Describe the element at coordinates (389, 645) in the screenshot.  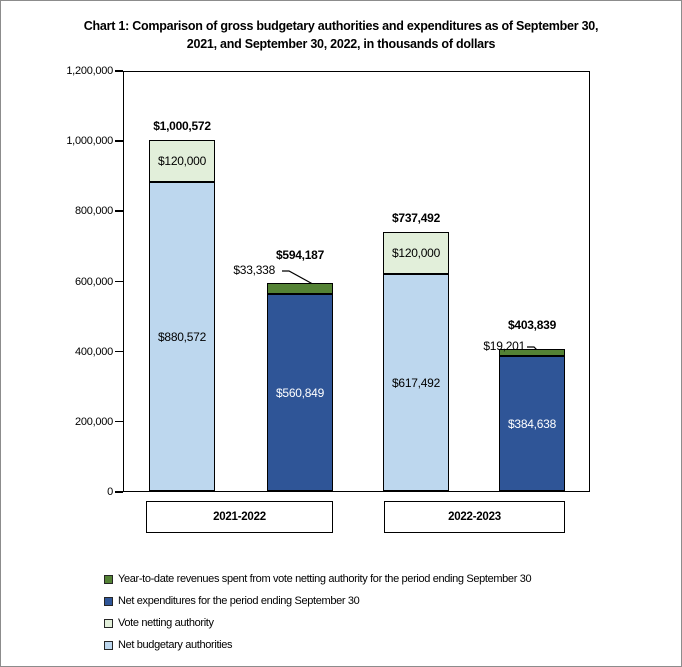
I see `legend-item: Net budgetary authorities` at that location.